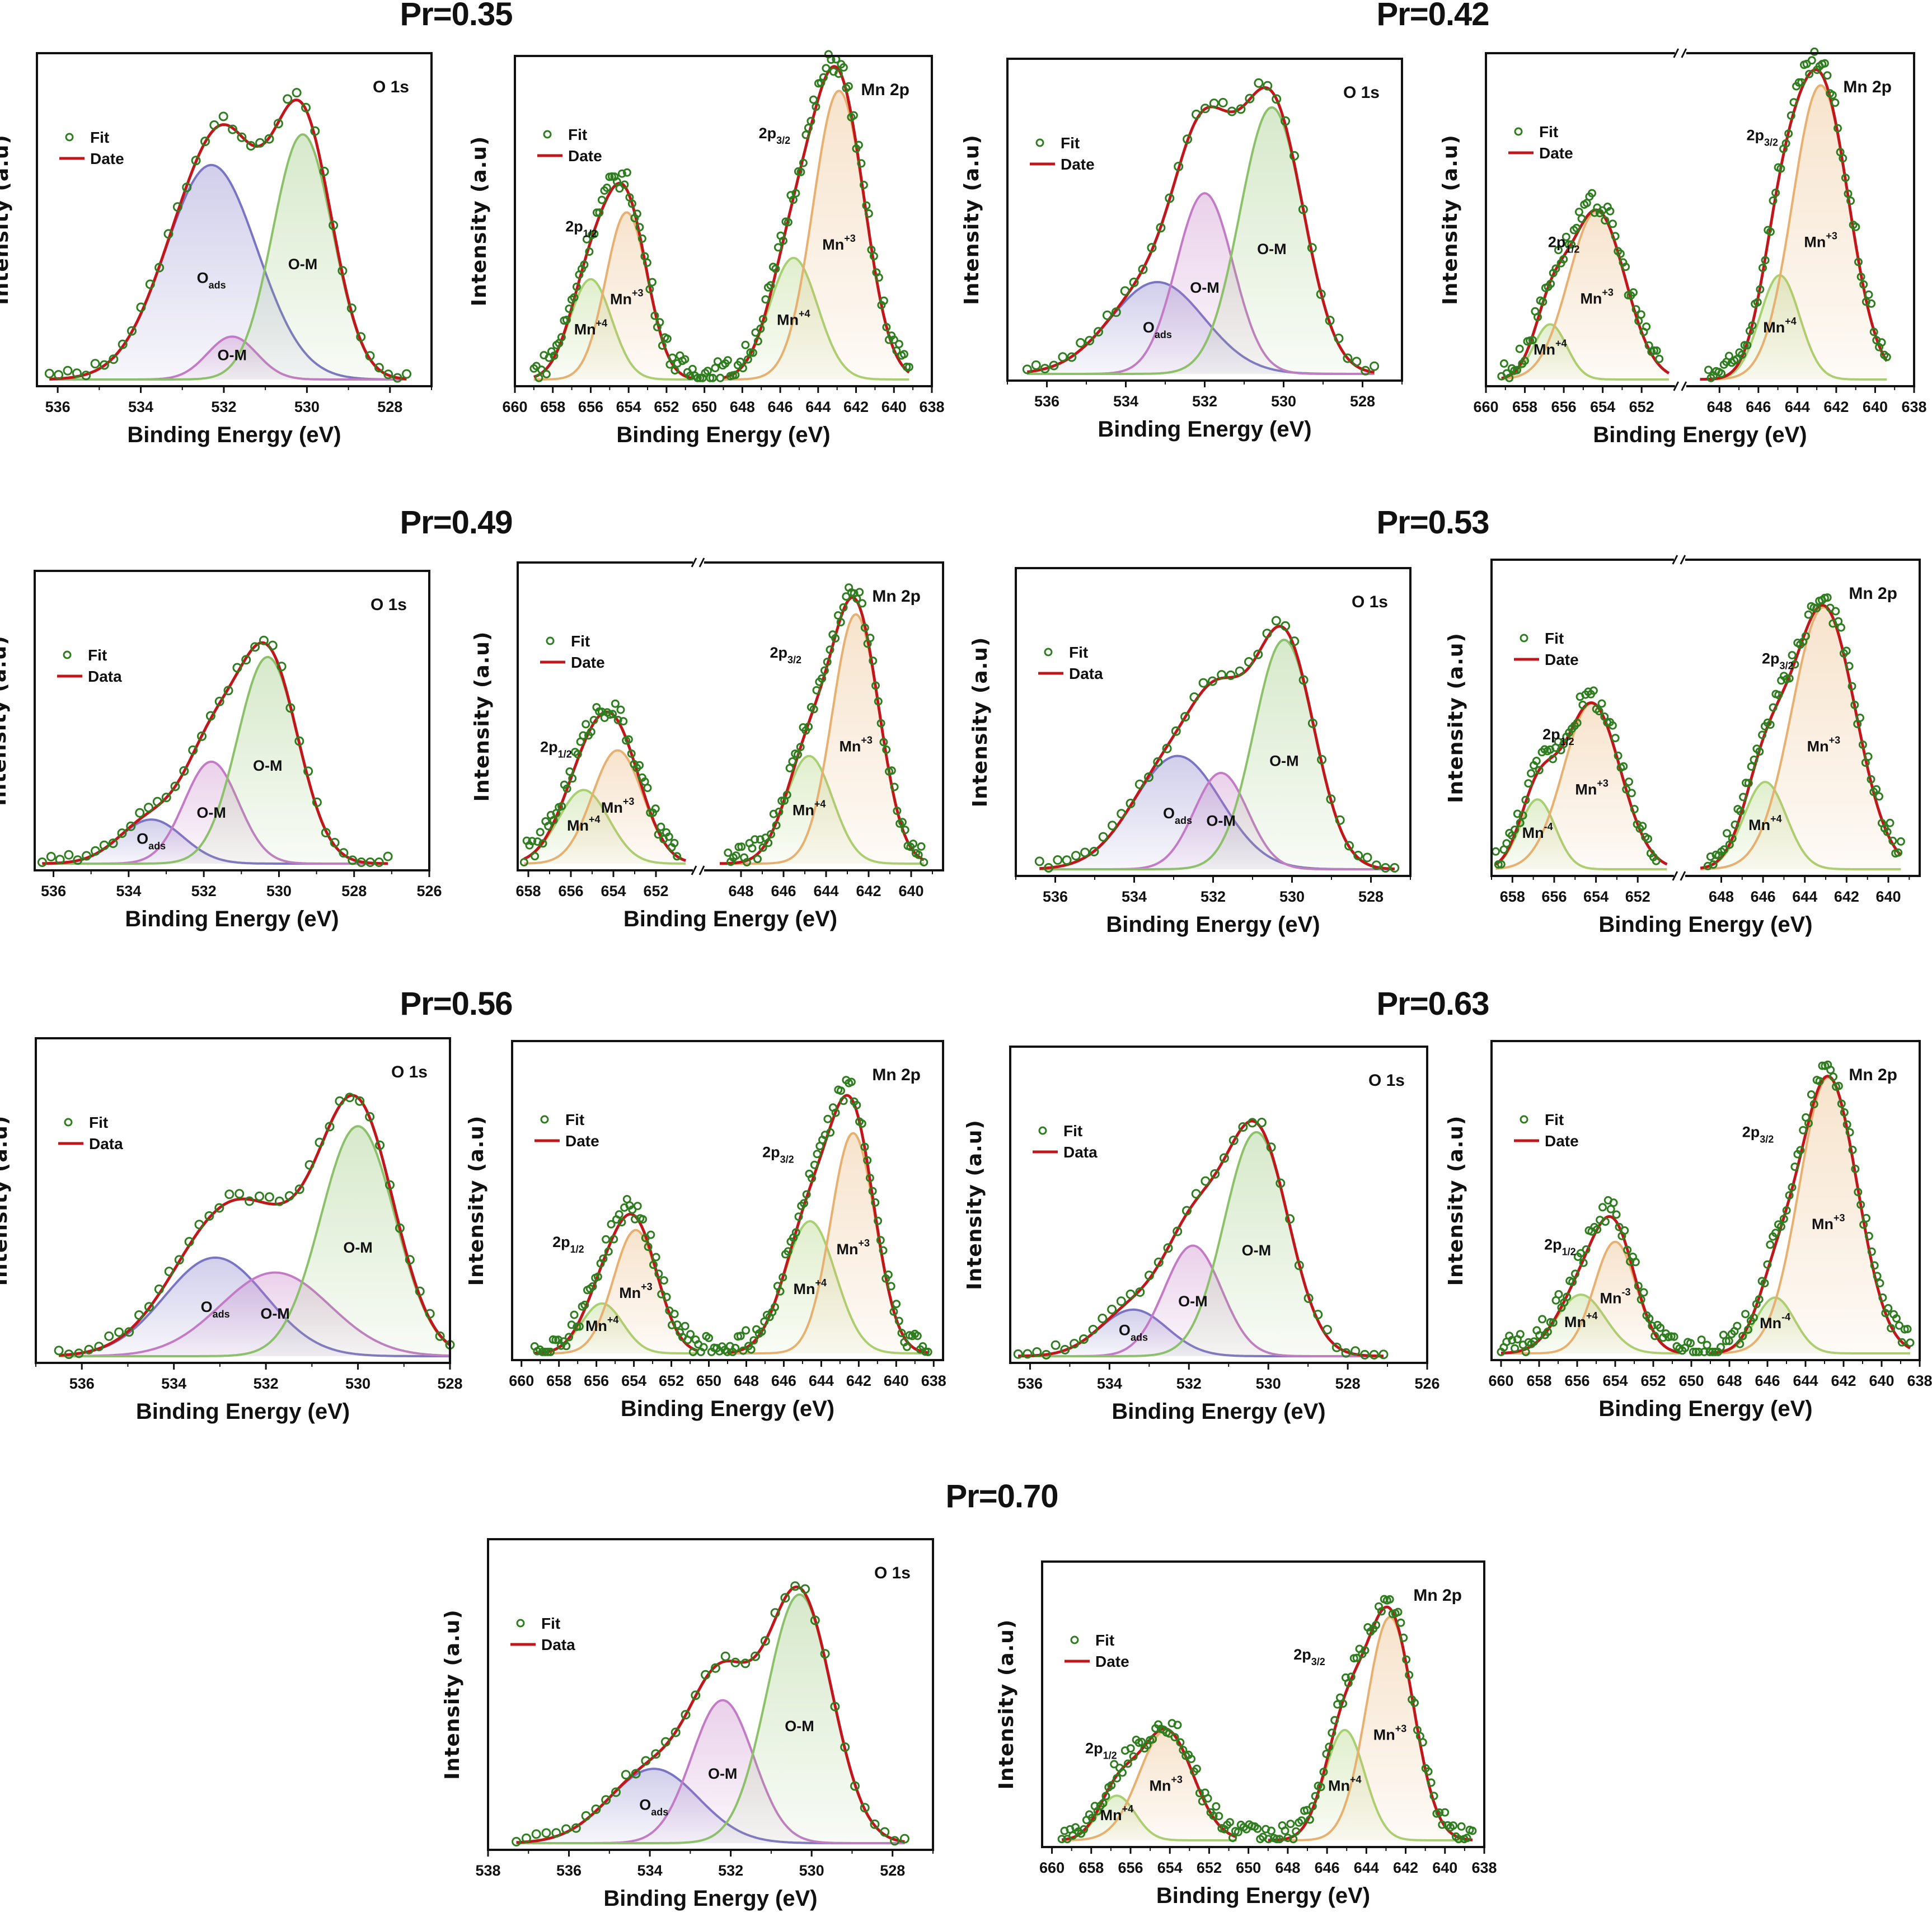  Describe the element at coordinates (1444, 1867) in the screenshot. I see `x-tick-label: 640` at that location.